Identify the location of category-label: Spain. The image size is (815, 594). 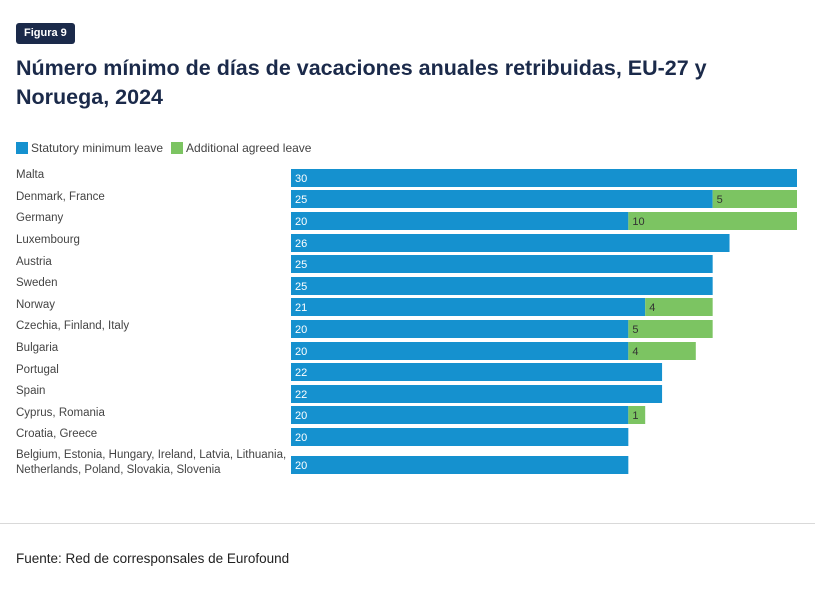
(30, 391).